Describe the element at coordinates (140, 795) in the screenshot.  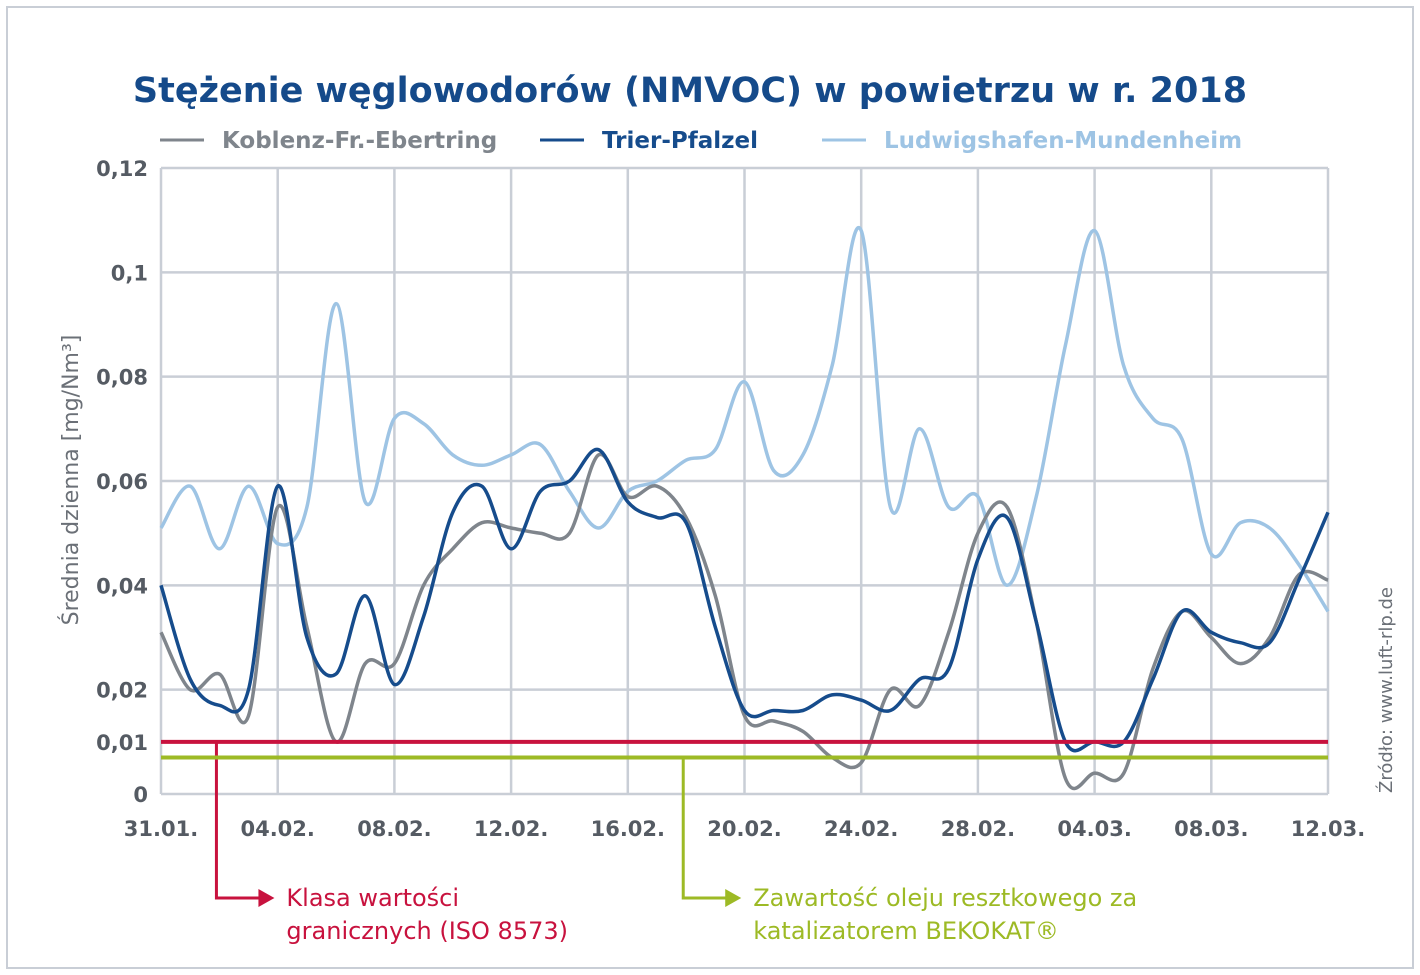
I see `y-tick-label: 0` at that location.